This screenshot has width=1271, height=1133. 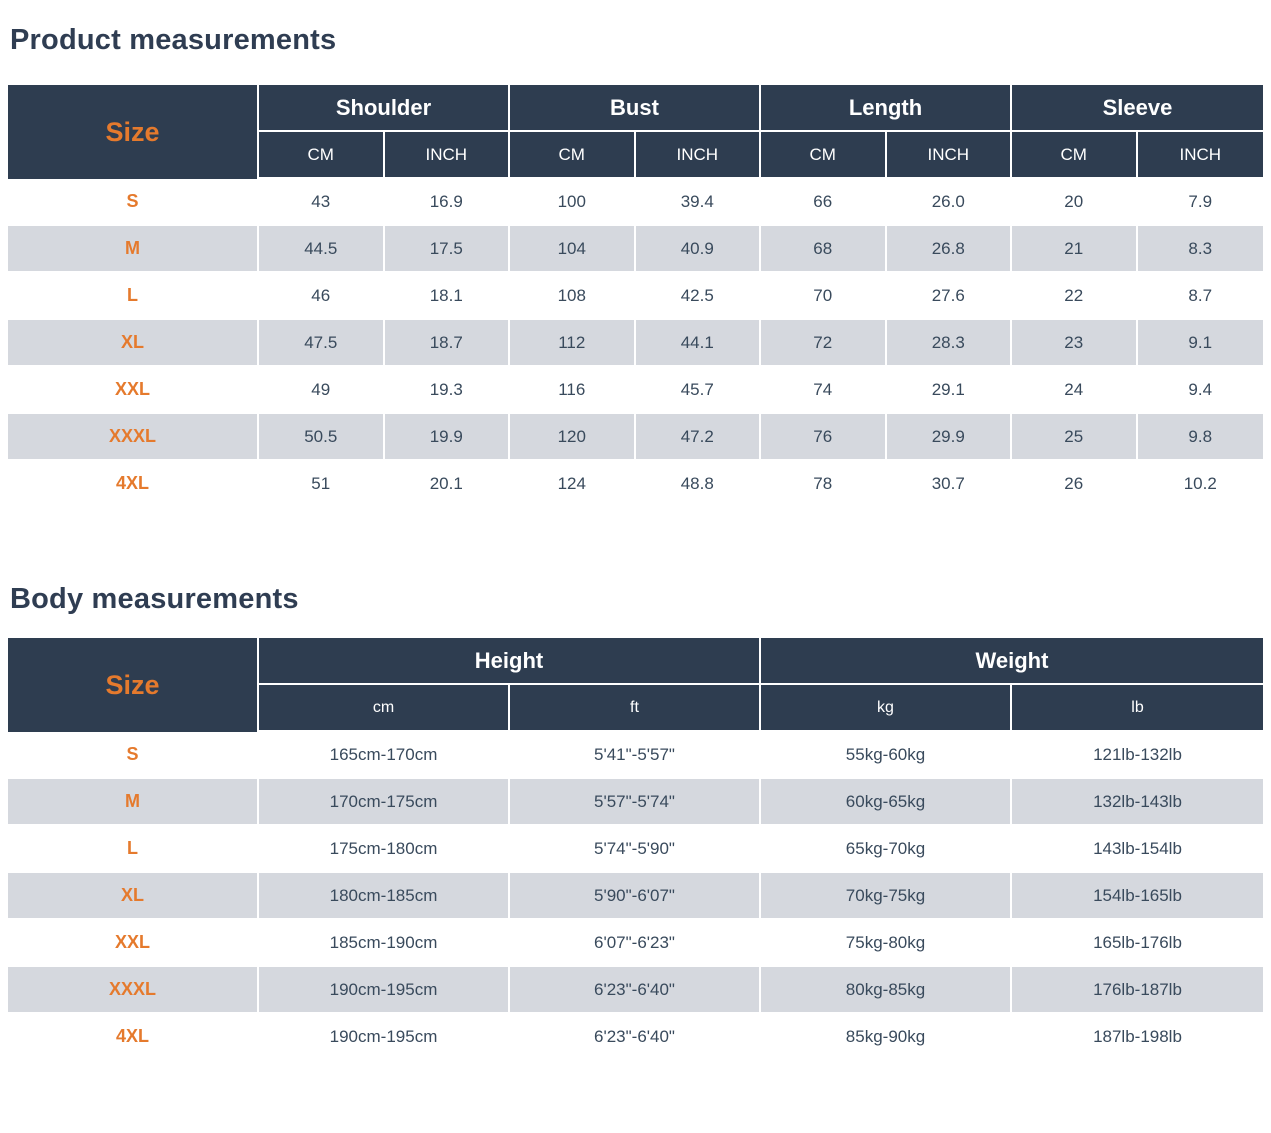 What do you see at coordinates (173, 40) in the screenshot?
I see `product-measurements-title: Product measurements` at bounding box center [173, 40].